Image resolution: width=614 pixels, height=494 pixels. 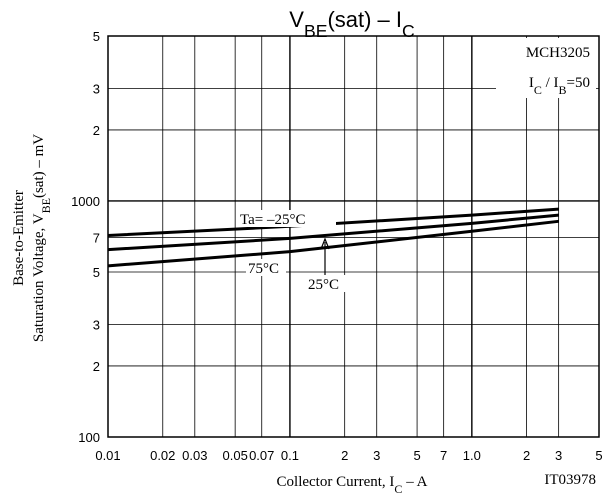 I want to click on annotation-bg, so click(x=546, y=68).